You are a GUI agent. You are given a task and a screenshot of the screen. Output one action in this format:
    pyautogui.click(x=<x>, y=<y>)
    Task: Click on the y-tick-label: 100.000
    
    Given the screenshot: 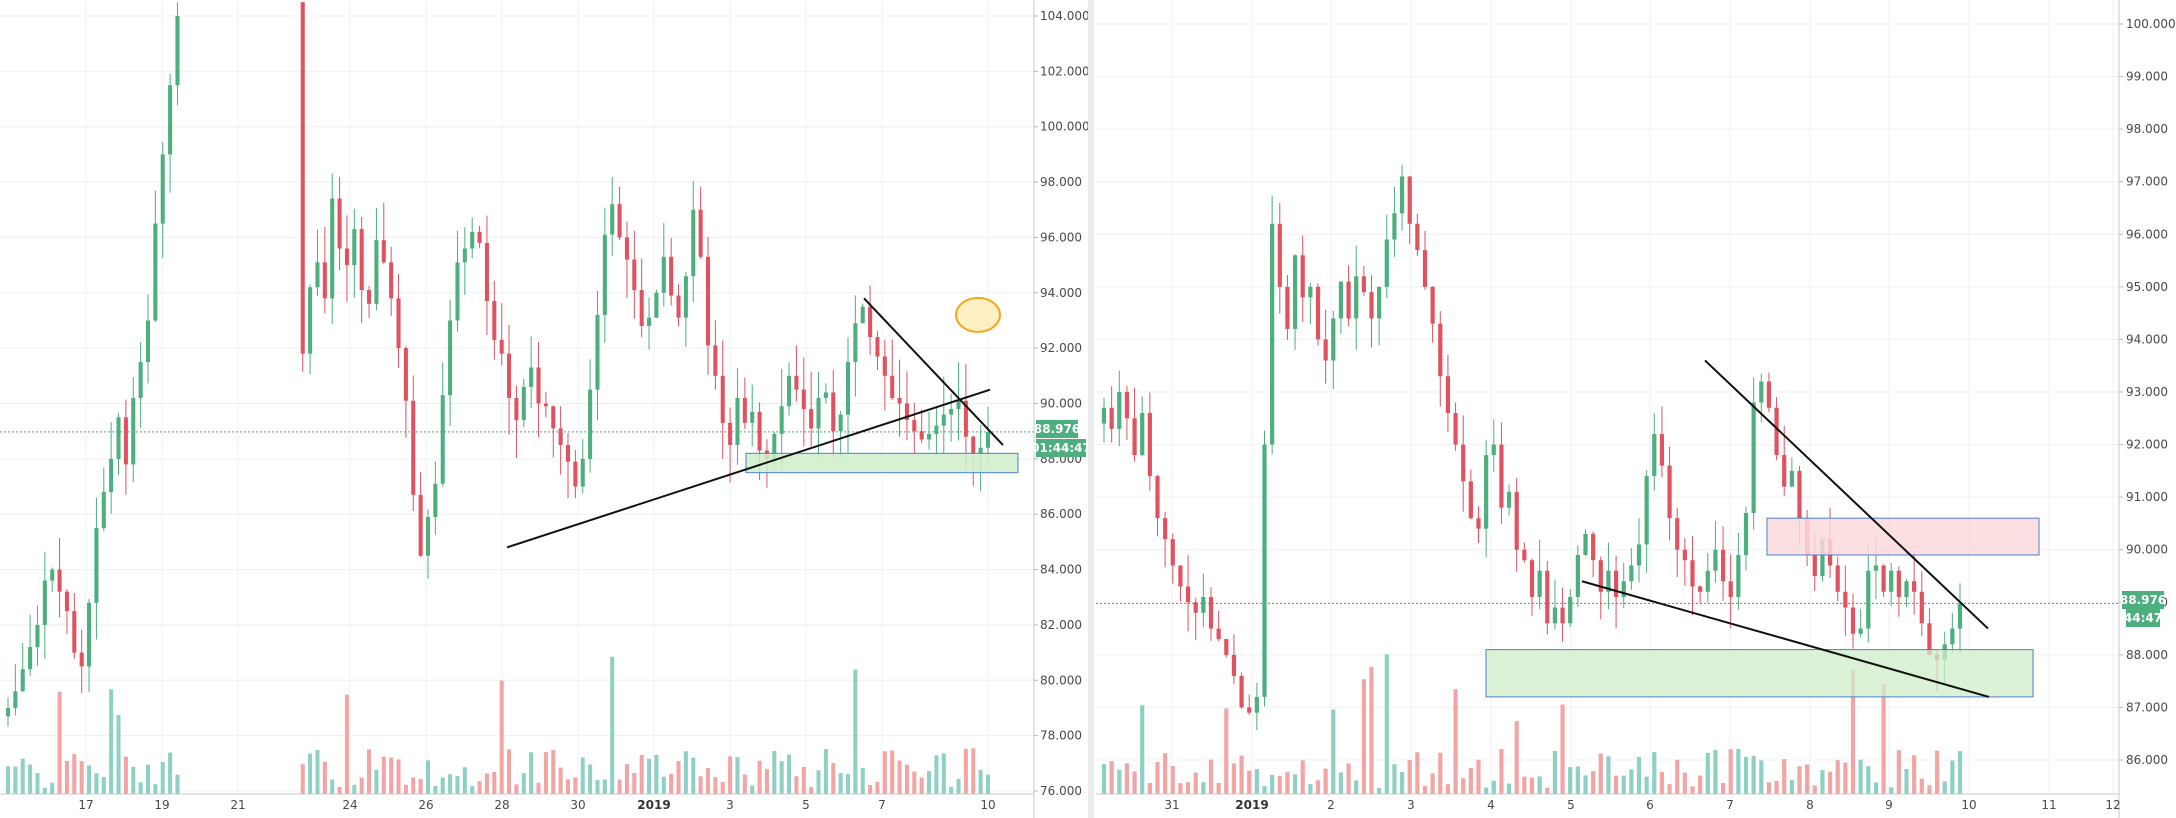 What is the action you would take?
    pyautogui.click(x=2151, y=24)
    